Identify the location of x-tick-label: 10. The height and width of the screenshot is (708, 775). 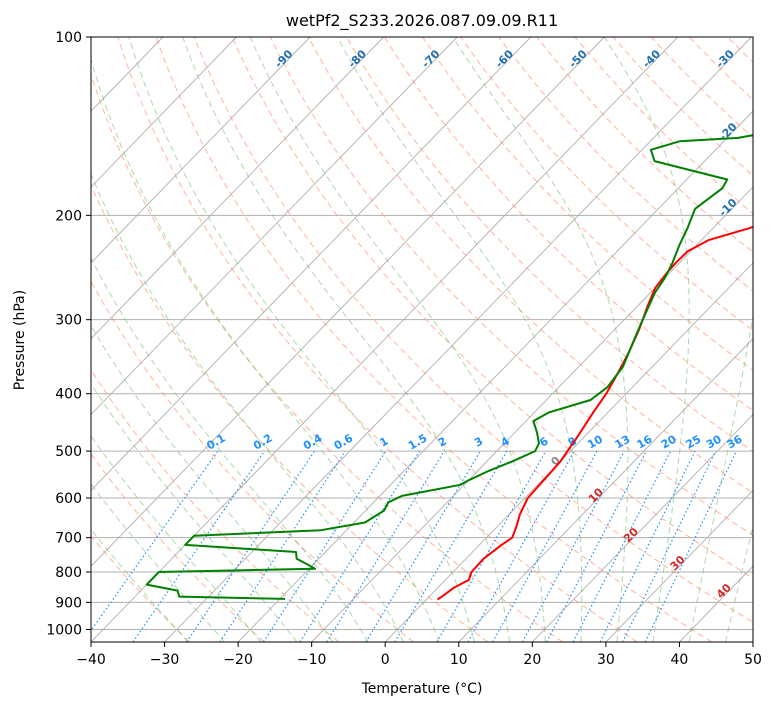
(459, 660).